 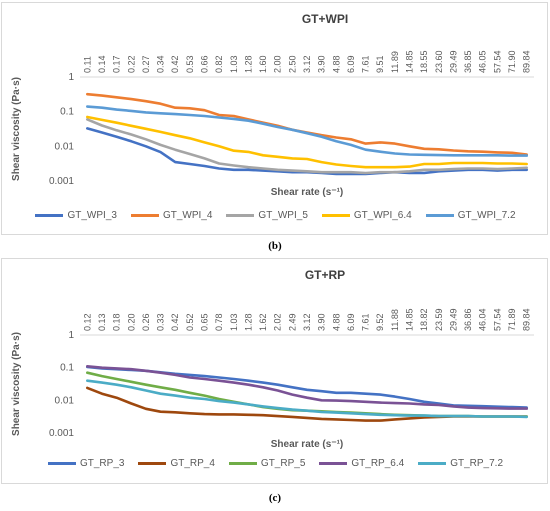 What do you see at coordinates (380, 322) in the screenshot?
I see `x-tick-label: 9.52` at bounding box center [380, 322].